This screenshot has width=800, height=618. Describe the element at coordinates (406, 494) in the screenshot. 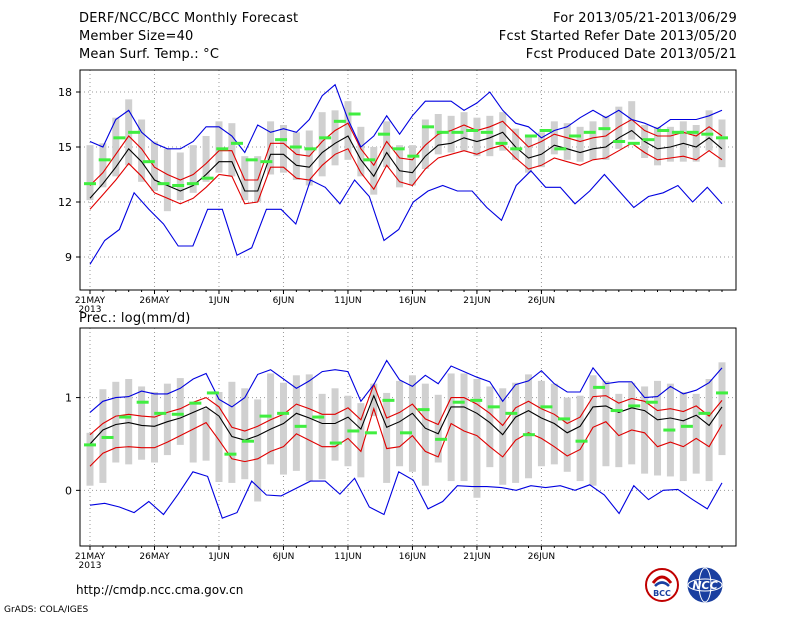

I see `prec-series-minimum` at that location.